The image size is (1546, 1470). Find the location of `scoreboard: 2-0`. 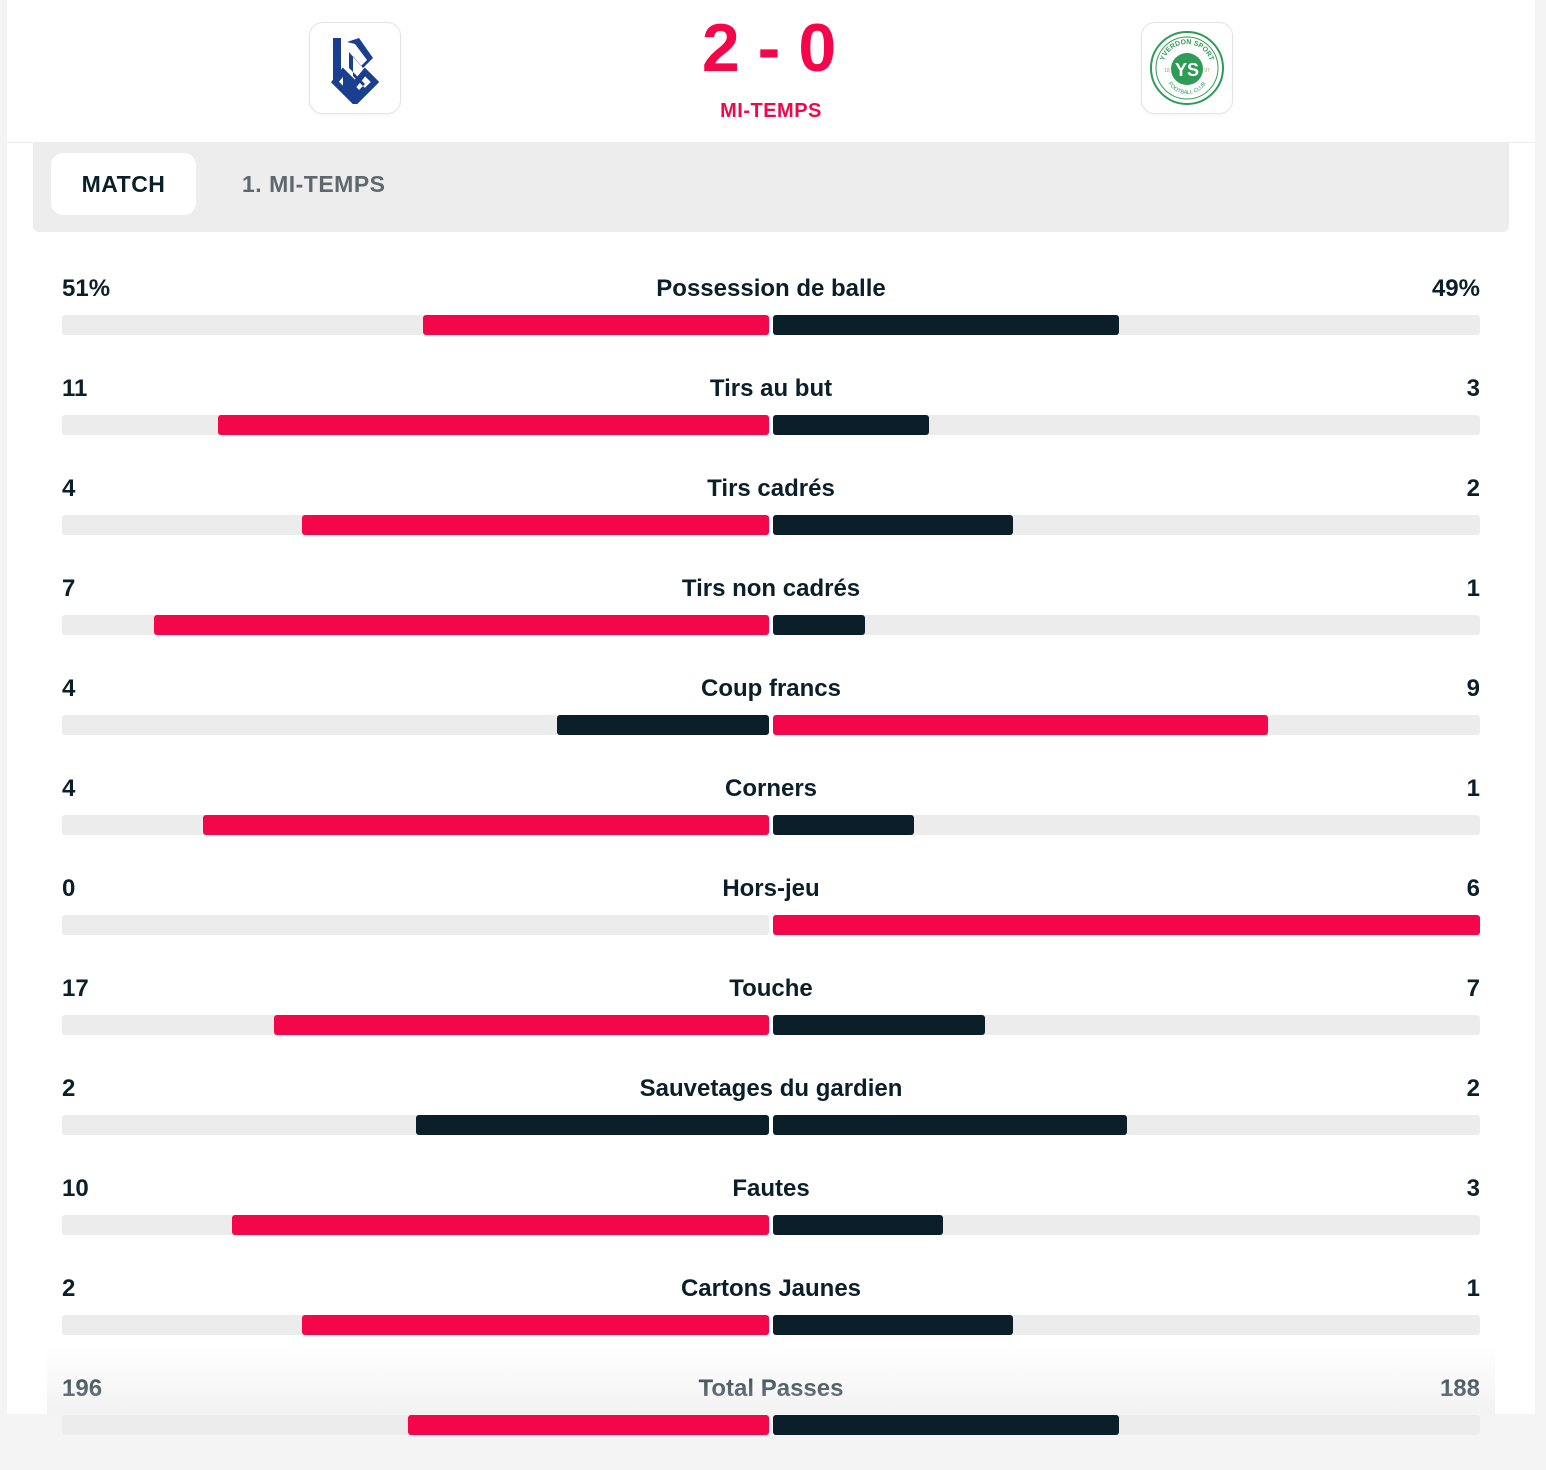

scoreboard: 2-0 is located at coordinates (771, 48).